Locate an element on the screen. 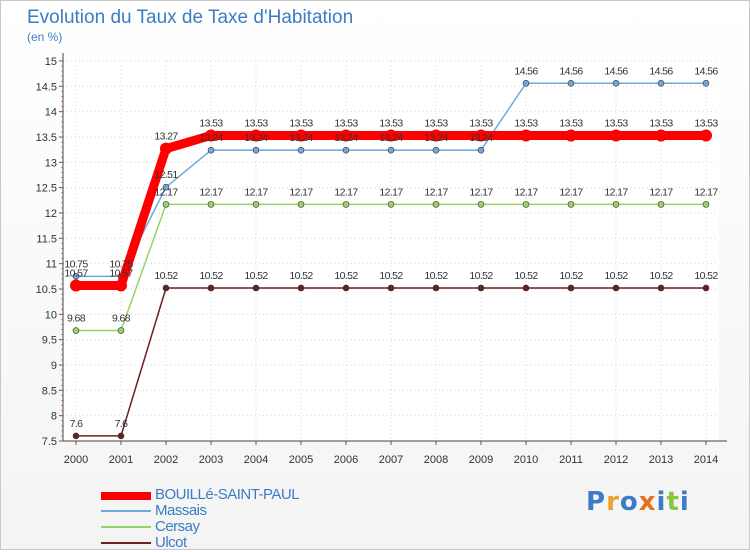 Image resolution: width=750 pixels, height=552 pixels. x-tick-label: 2007 is located at coordinates (391, 460).